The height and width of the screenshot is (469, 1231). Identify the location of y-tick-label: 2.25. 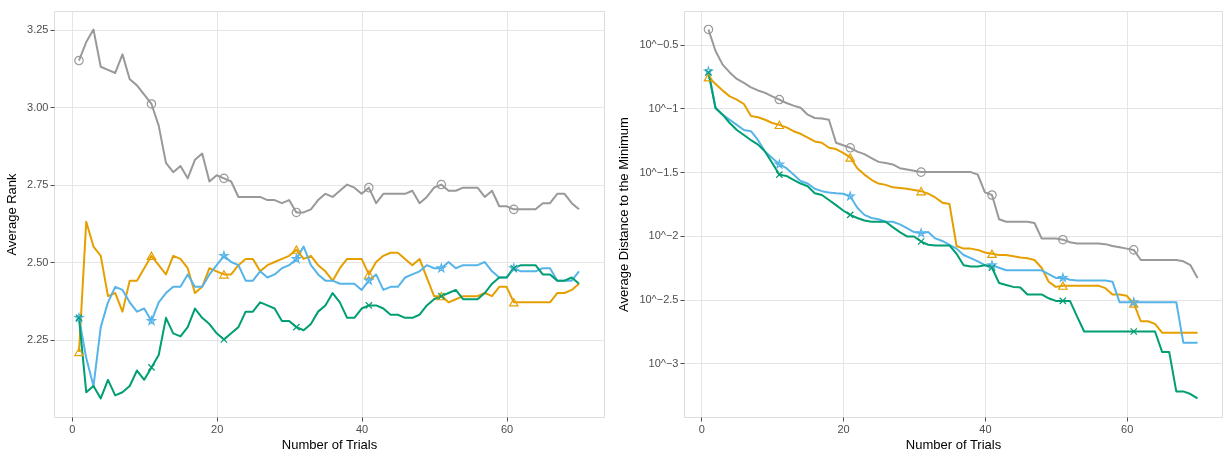
(38, 339).